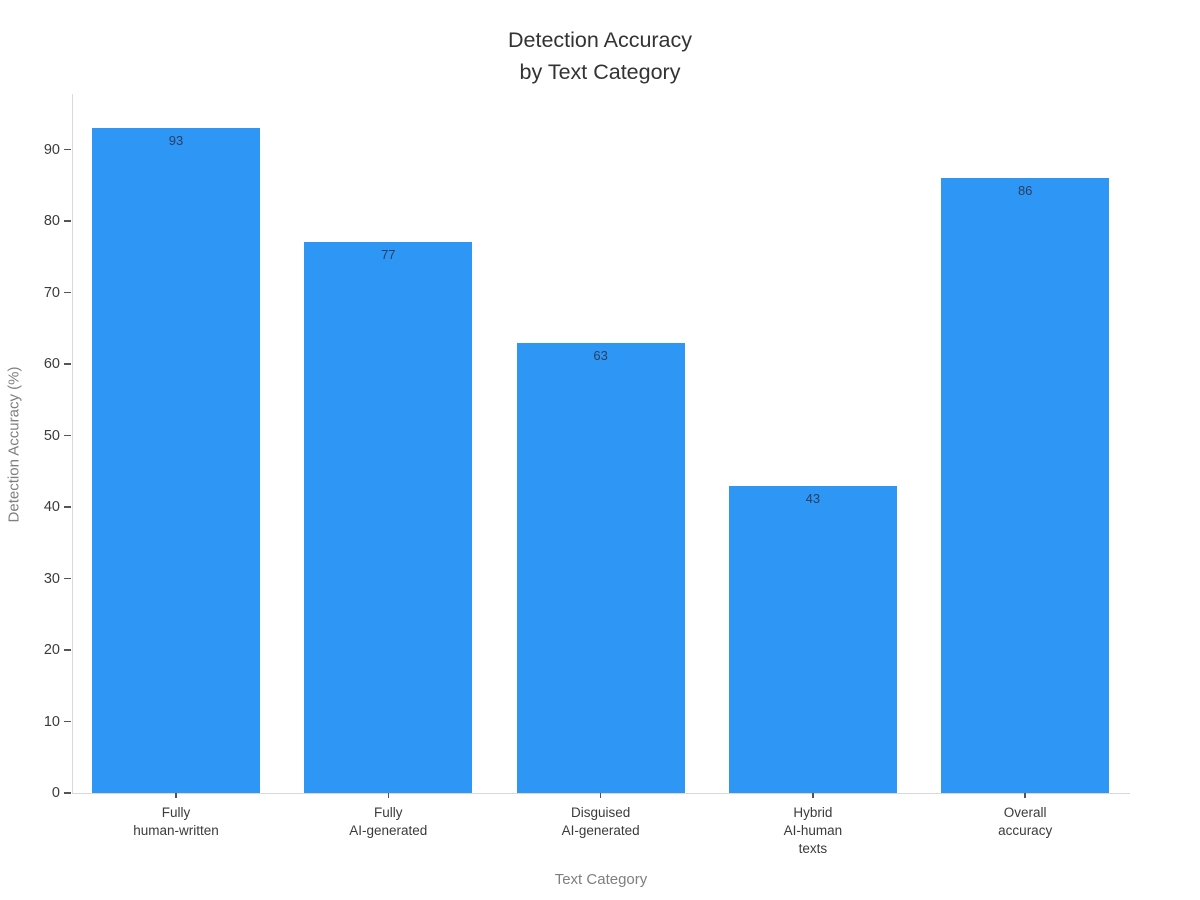 This screenshot has width=1200, height=900. I want to click on y-tick-label: 80, so click(51, 221).